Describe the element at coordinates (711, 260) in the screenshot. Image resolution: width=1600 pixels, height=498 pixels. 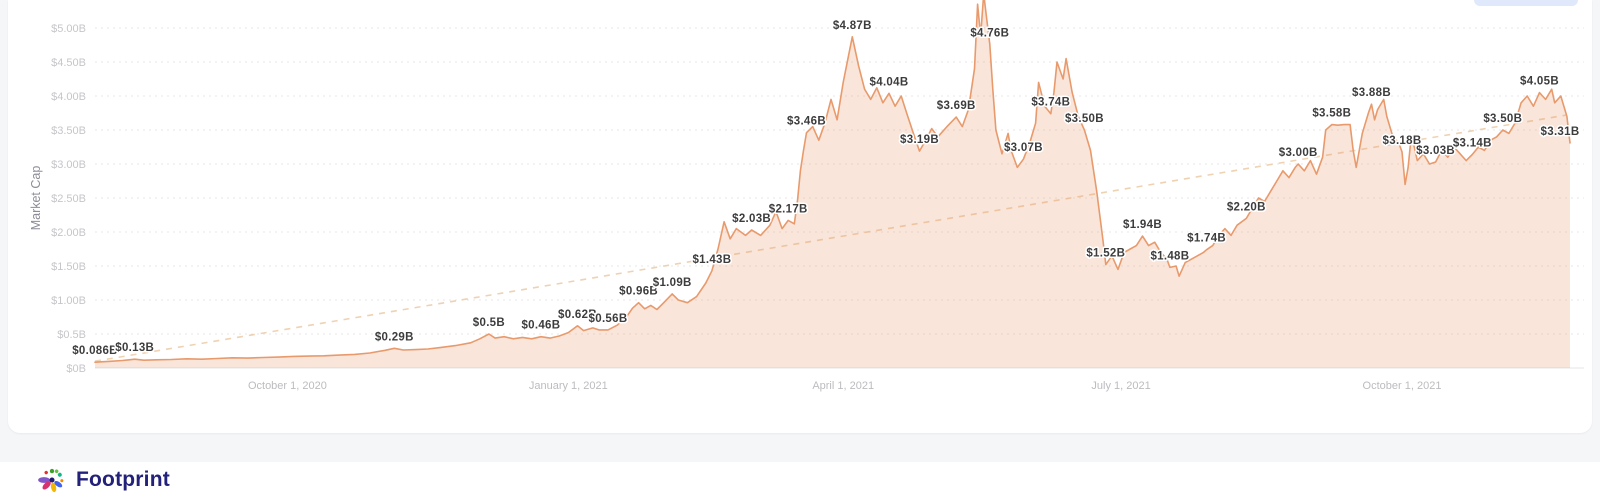
I see `data-label: $1.43B` at that location.